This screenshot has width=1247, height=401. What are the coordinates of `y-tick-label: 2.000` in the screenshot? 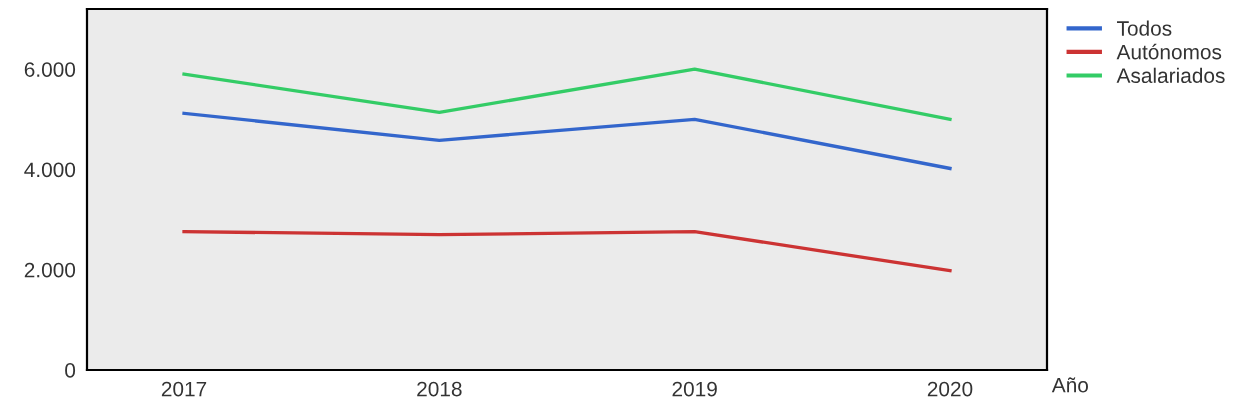 It's located at (50, 270).